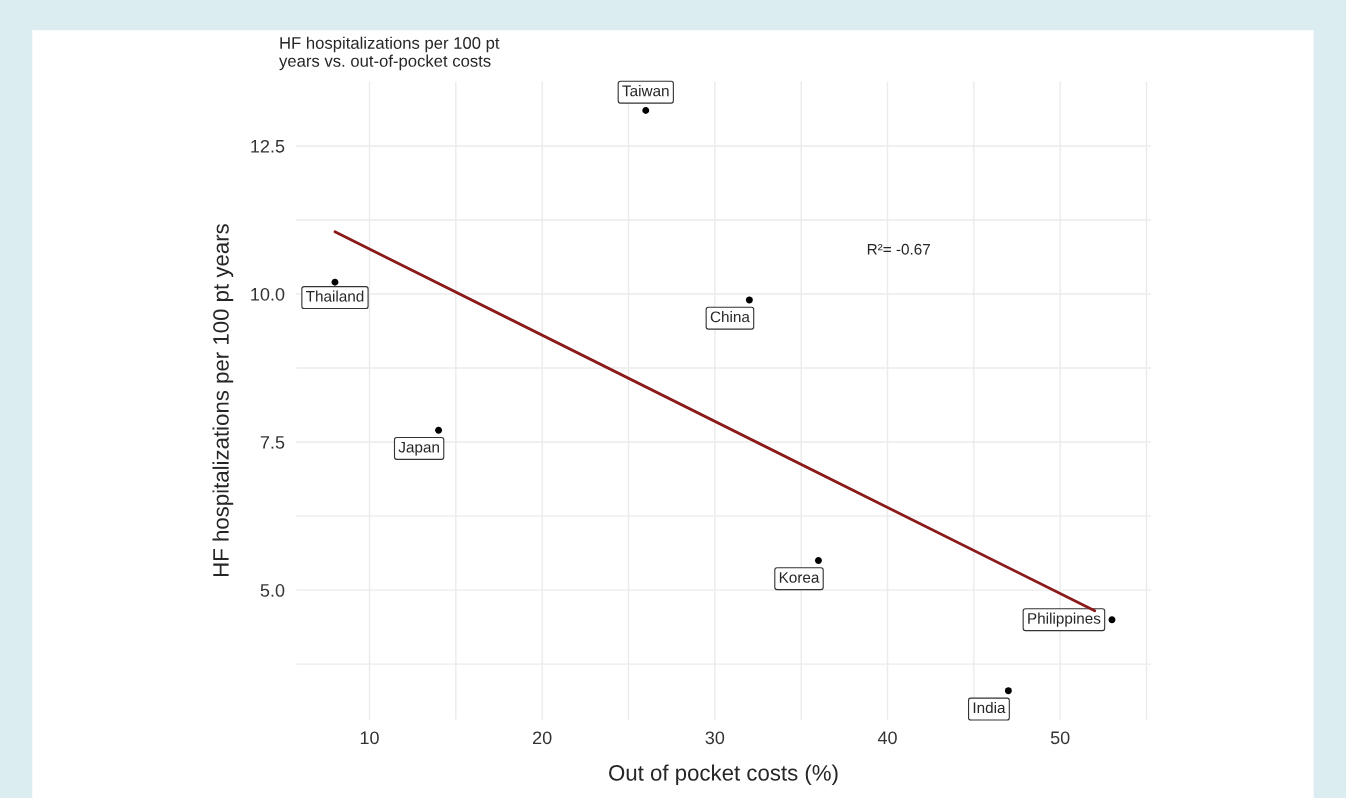  I want to click on annotation: Korea, so click(799, 577).